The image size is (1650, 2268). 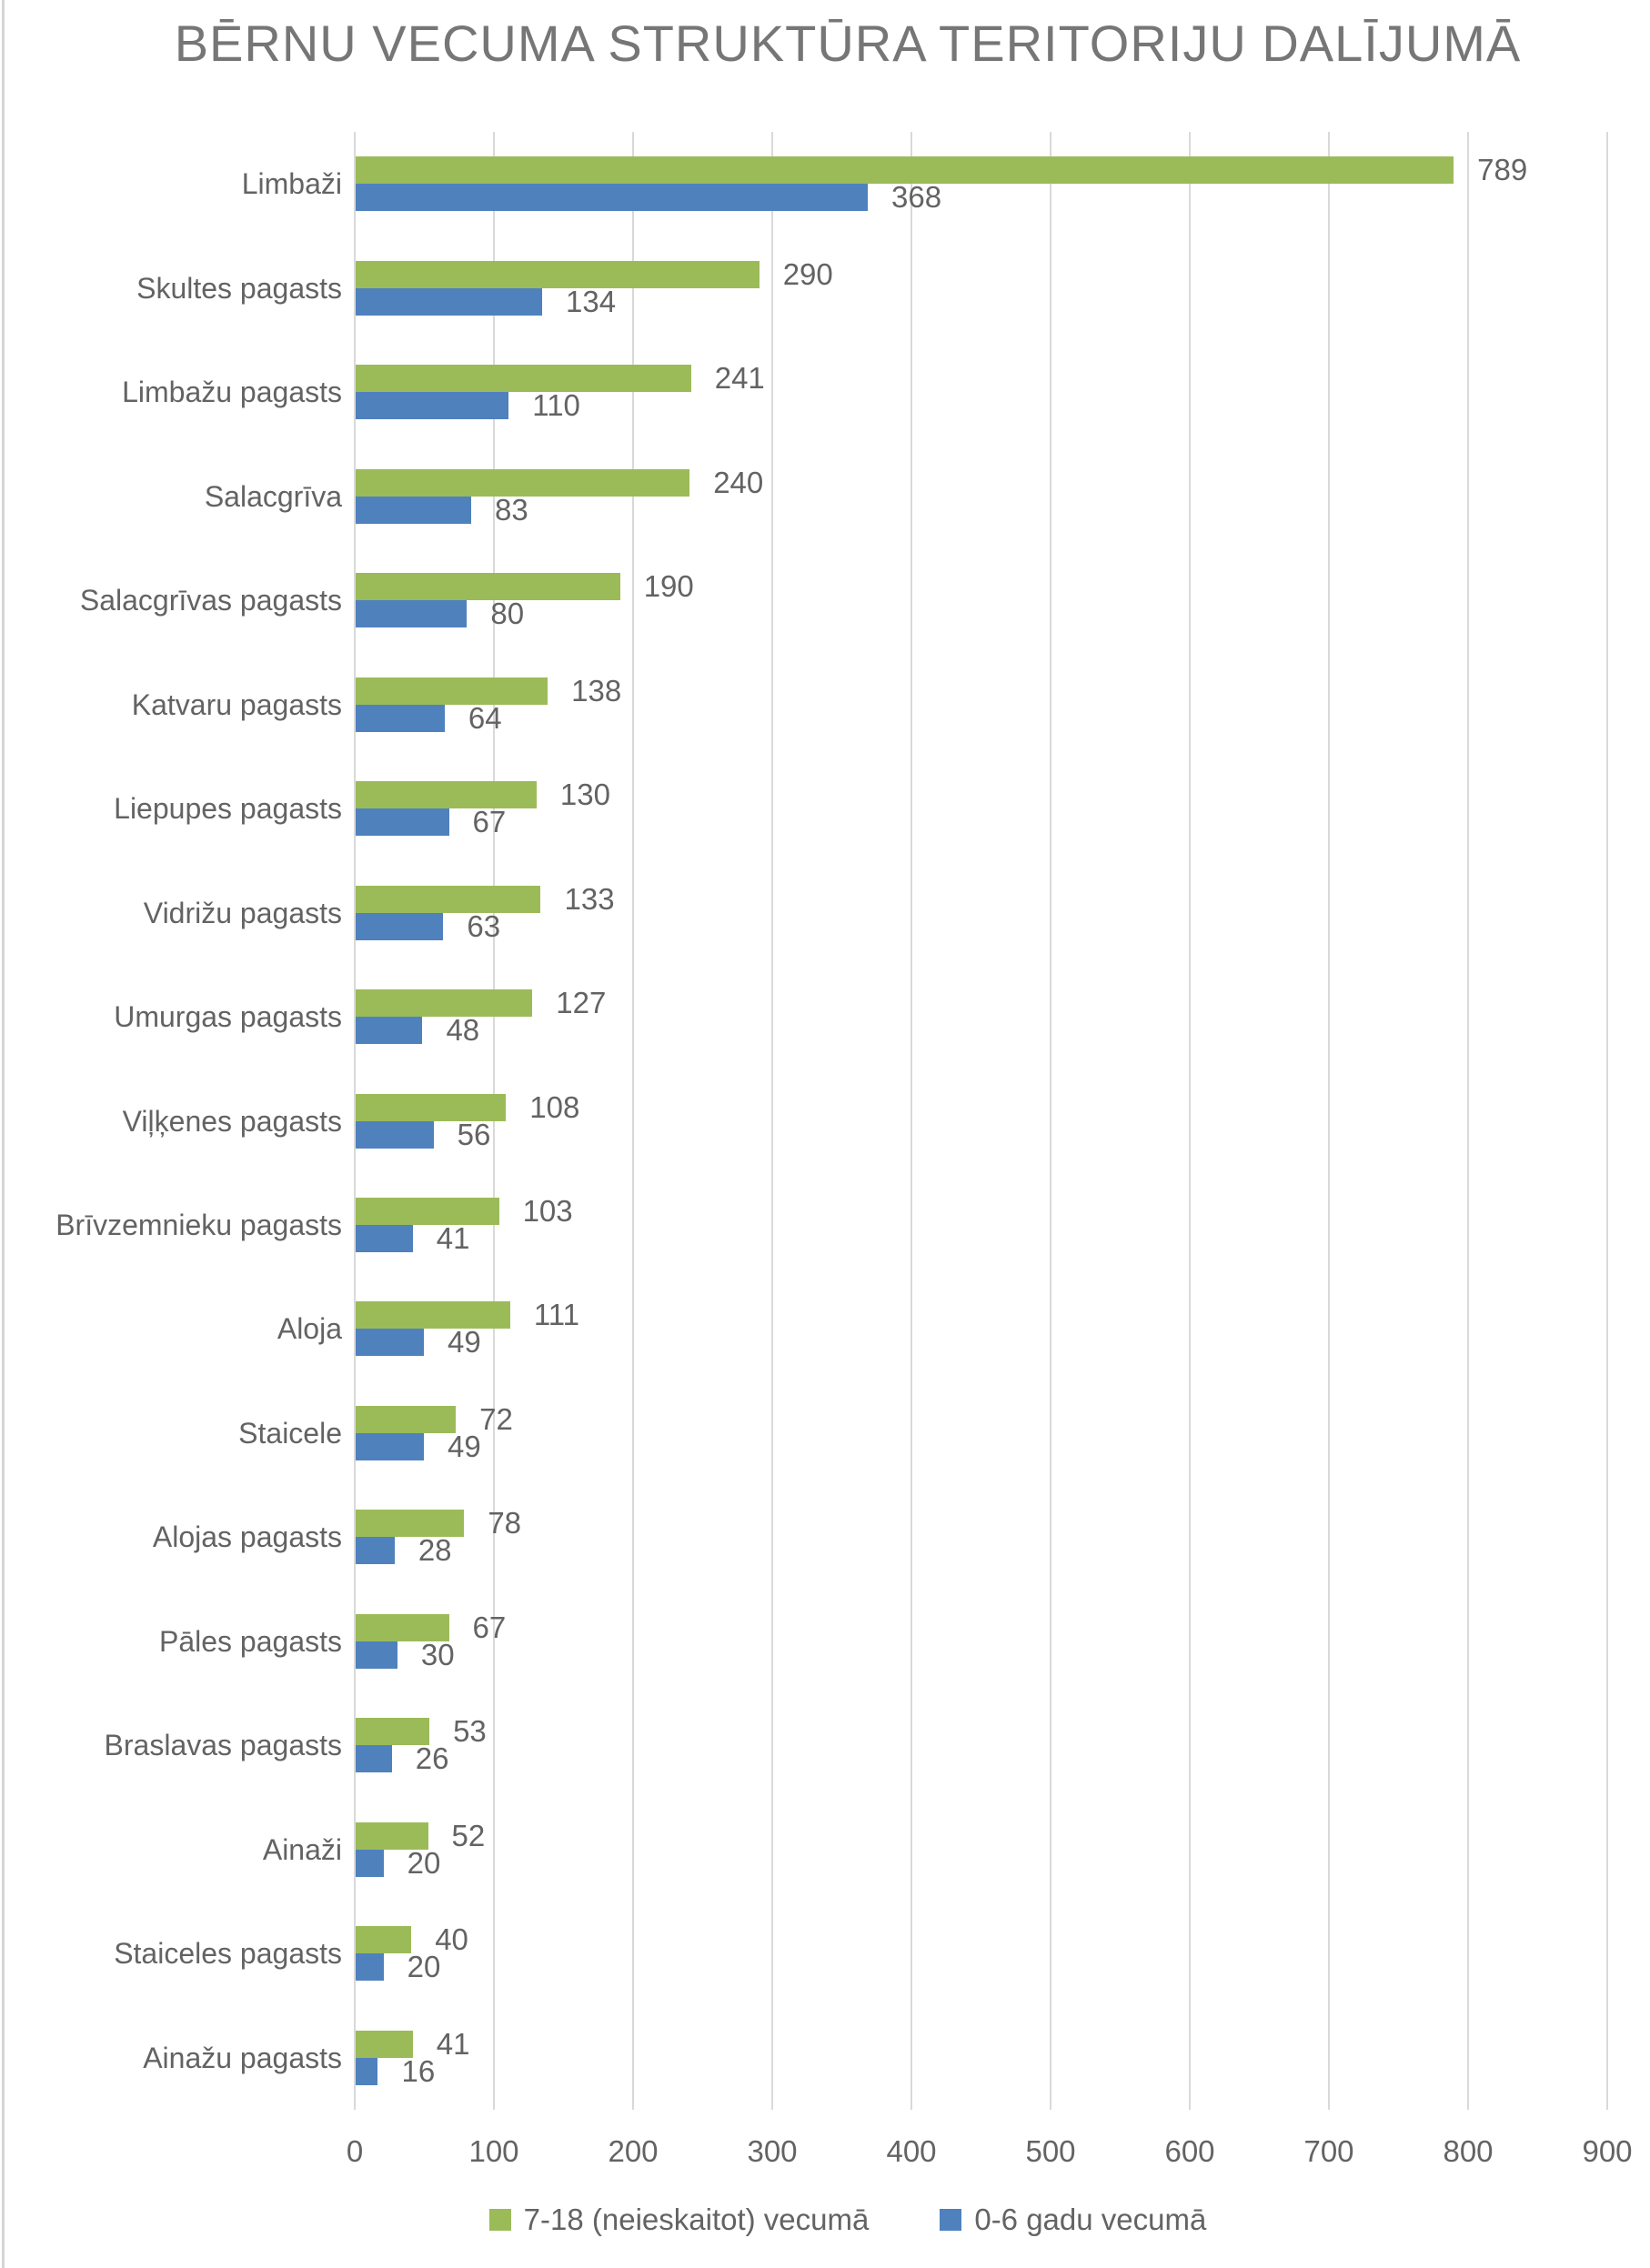 I want to click on category-label: Pāles pagasts, so click(x=250, y=1641).